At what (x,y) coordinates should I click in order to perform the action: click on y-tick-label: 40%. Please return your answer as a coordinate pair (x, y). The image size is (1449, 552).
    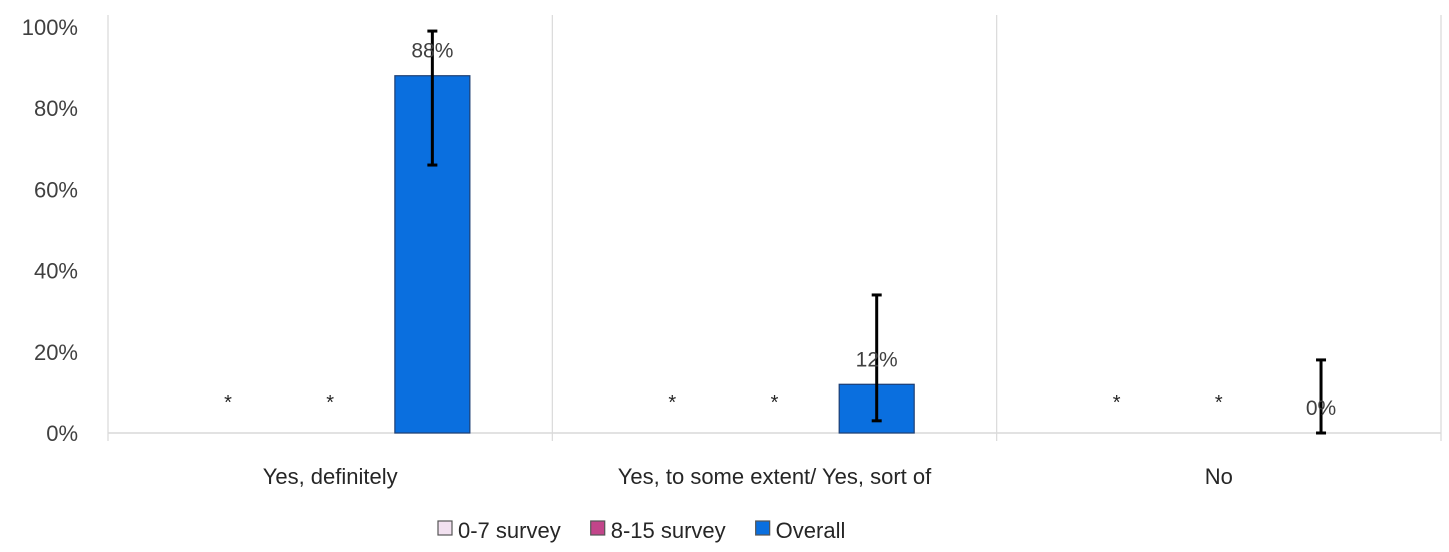
    Looking at the image, I should click on (56, 271).